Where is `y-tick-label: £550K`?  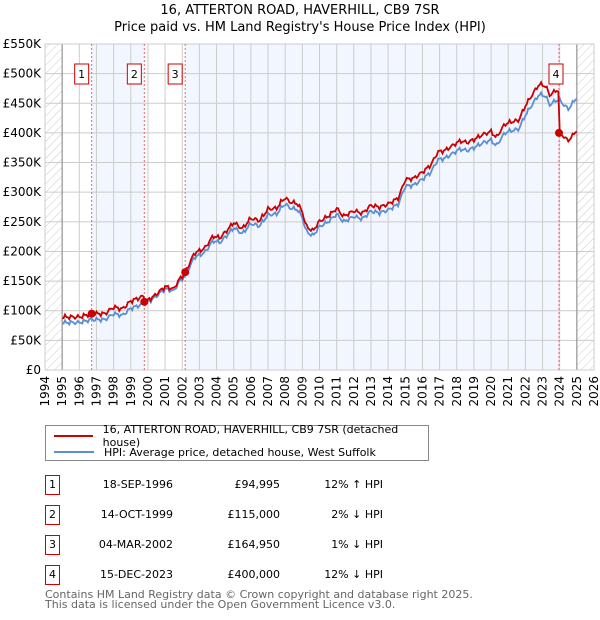
y-tick-label: £550K is located at coordinates (23, 44).